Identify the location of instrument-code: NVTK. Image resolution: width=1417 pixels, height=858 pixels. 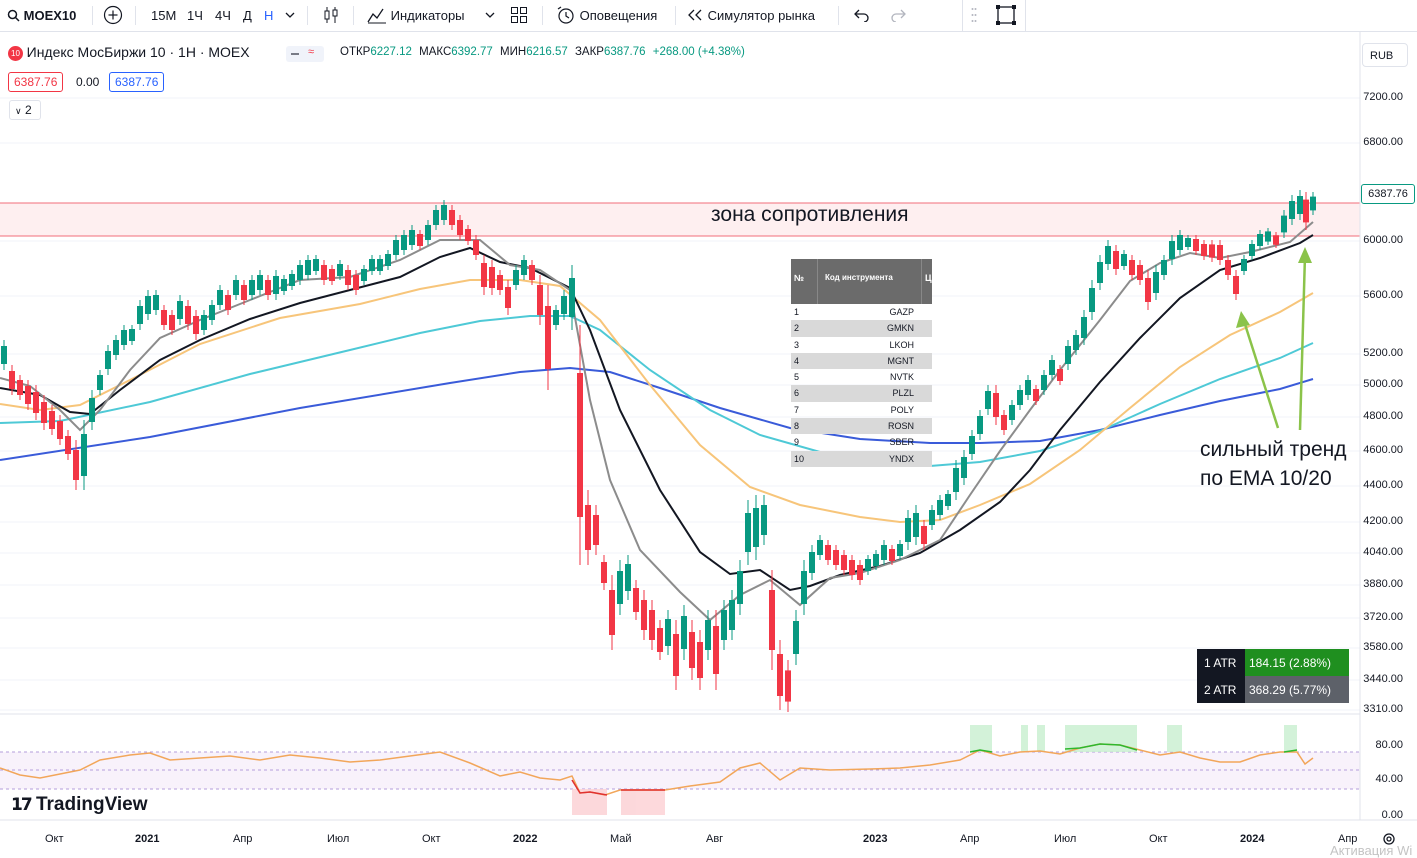
(901, 377).